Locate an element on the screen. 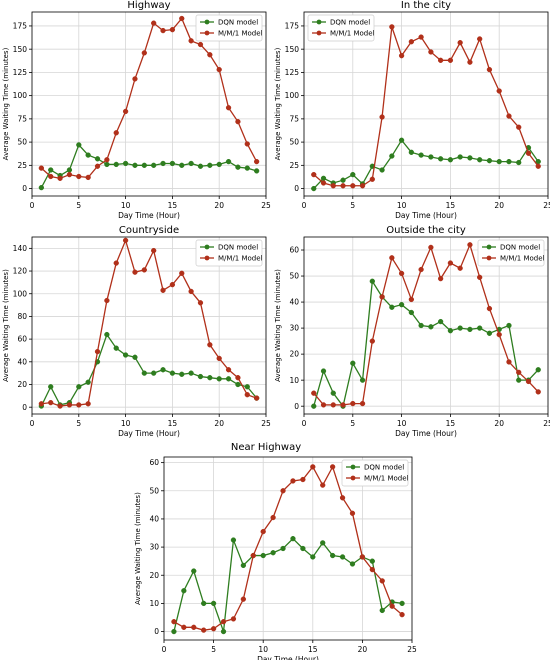 Image resolution: width=550 pixels, height=660 pixels. y-tick-label: 40 is located at coordinates (294, 302).